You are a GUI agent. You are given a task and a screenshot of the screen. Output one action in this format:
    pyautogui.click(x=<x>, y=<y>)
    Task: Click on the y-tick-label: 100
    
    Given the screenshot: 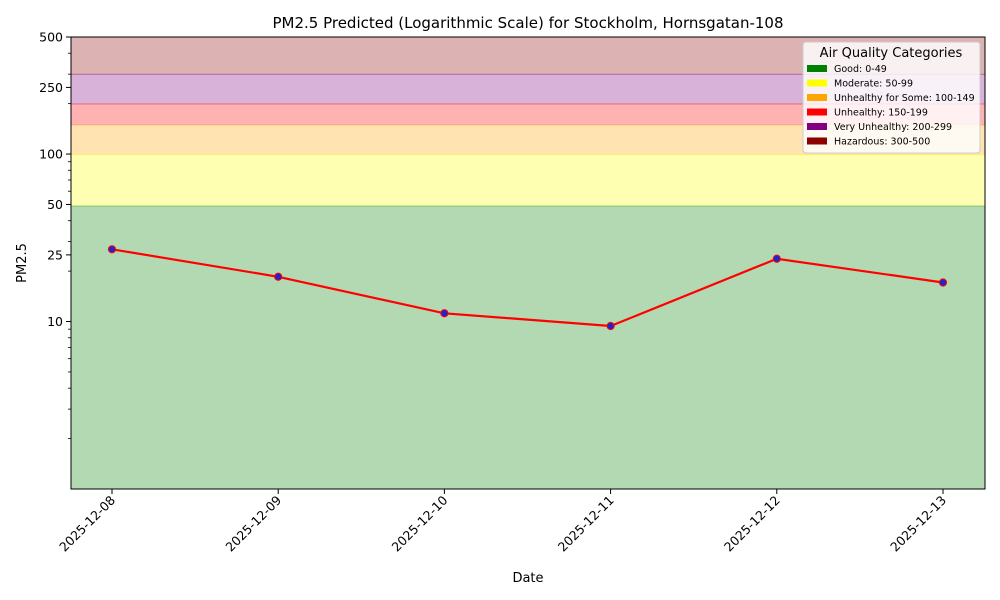 What is the action you would take?
    pyautogui.click(x=51, y=154)
    